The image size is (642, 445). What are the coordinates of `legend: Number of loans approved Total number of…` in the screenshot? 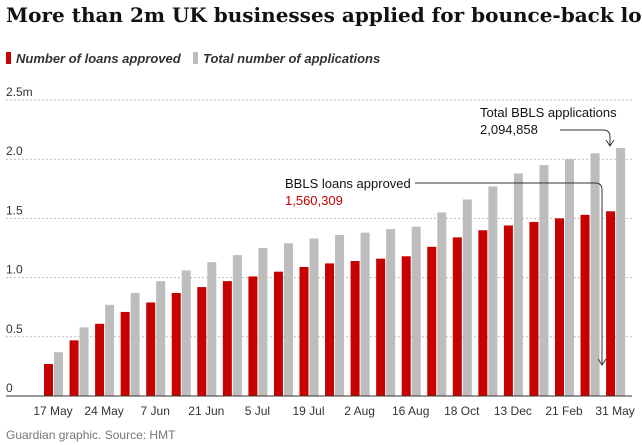 It's located at (193, 58).